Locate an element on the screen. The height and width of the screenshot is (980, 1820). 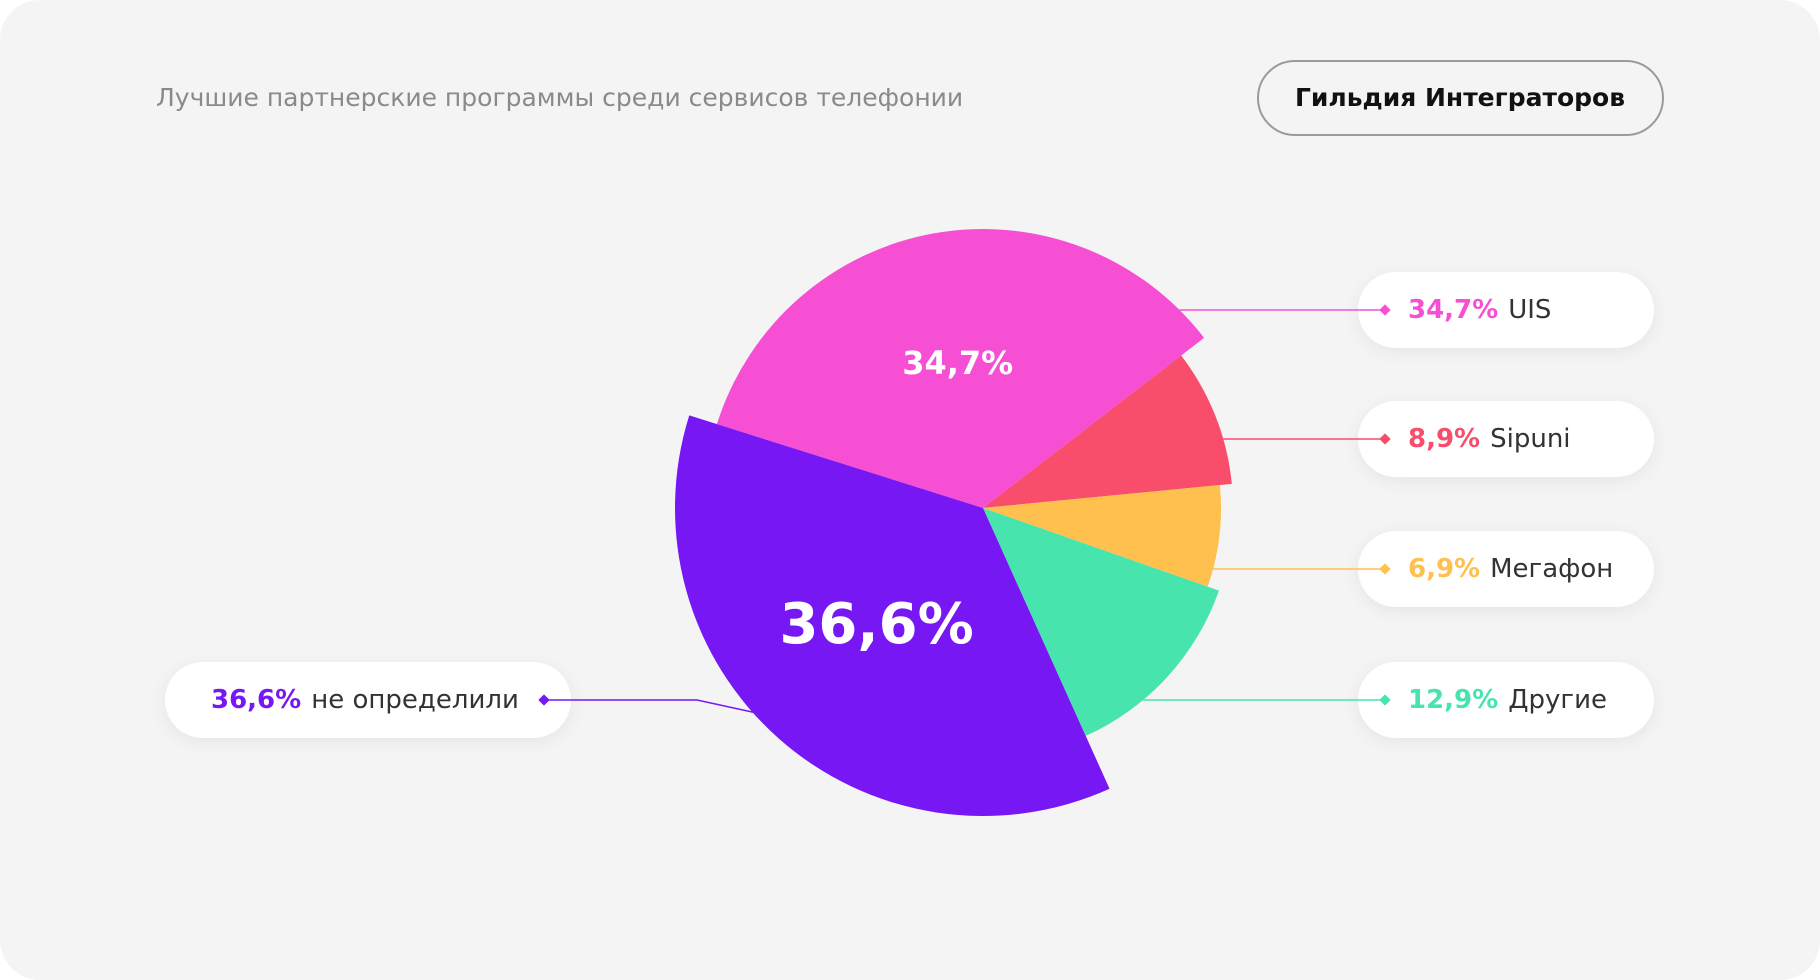
connector is located at coordinates (650, 706).